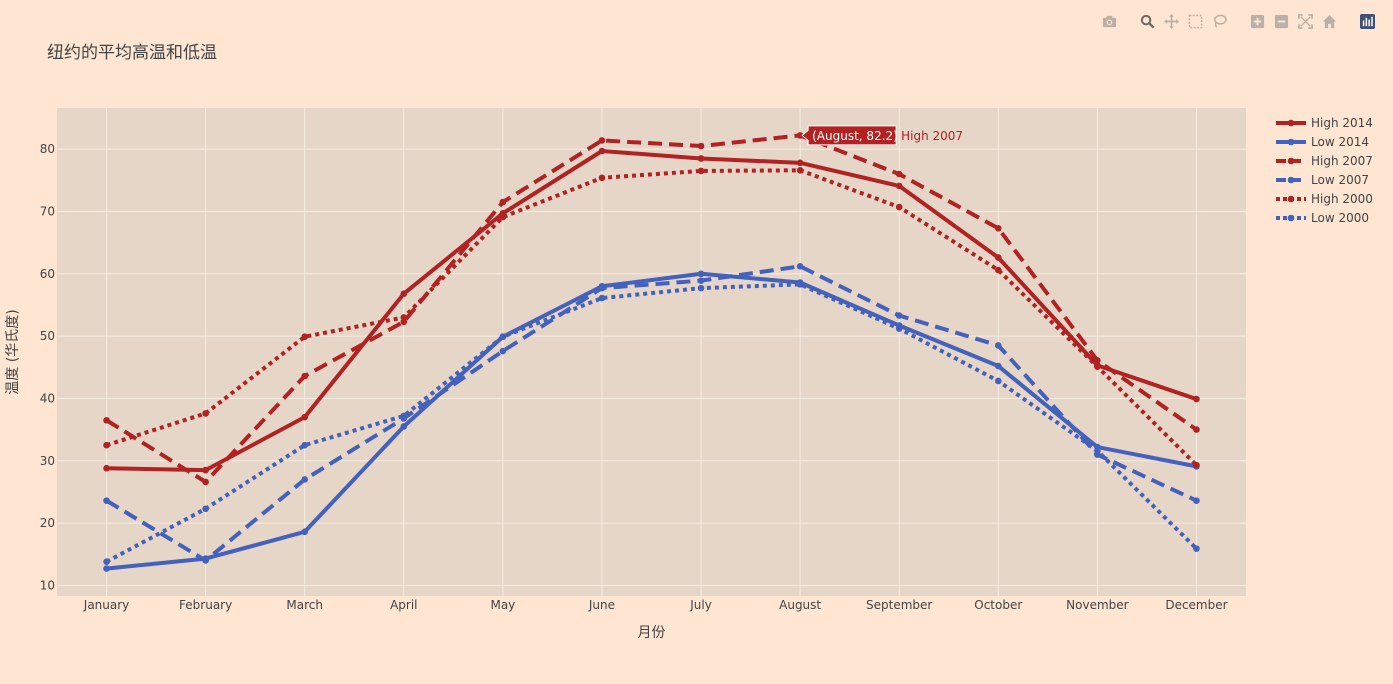  I want to click on y-tick-label: 10, so click(47, 585).